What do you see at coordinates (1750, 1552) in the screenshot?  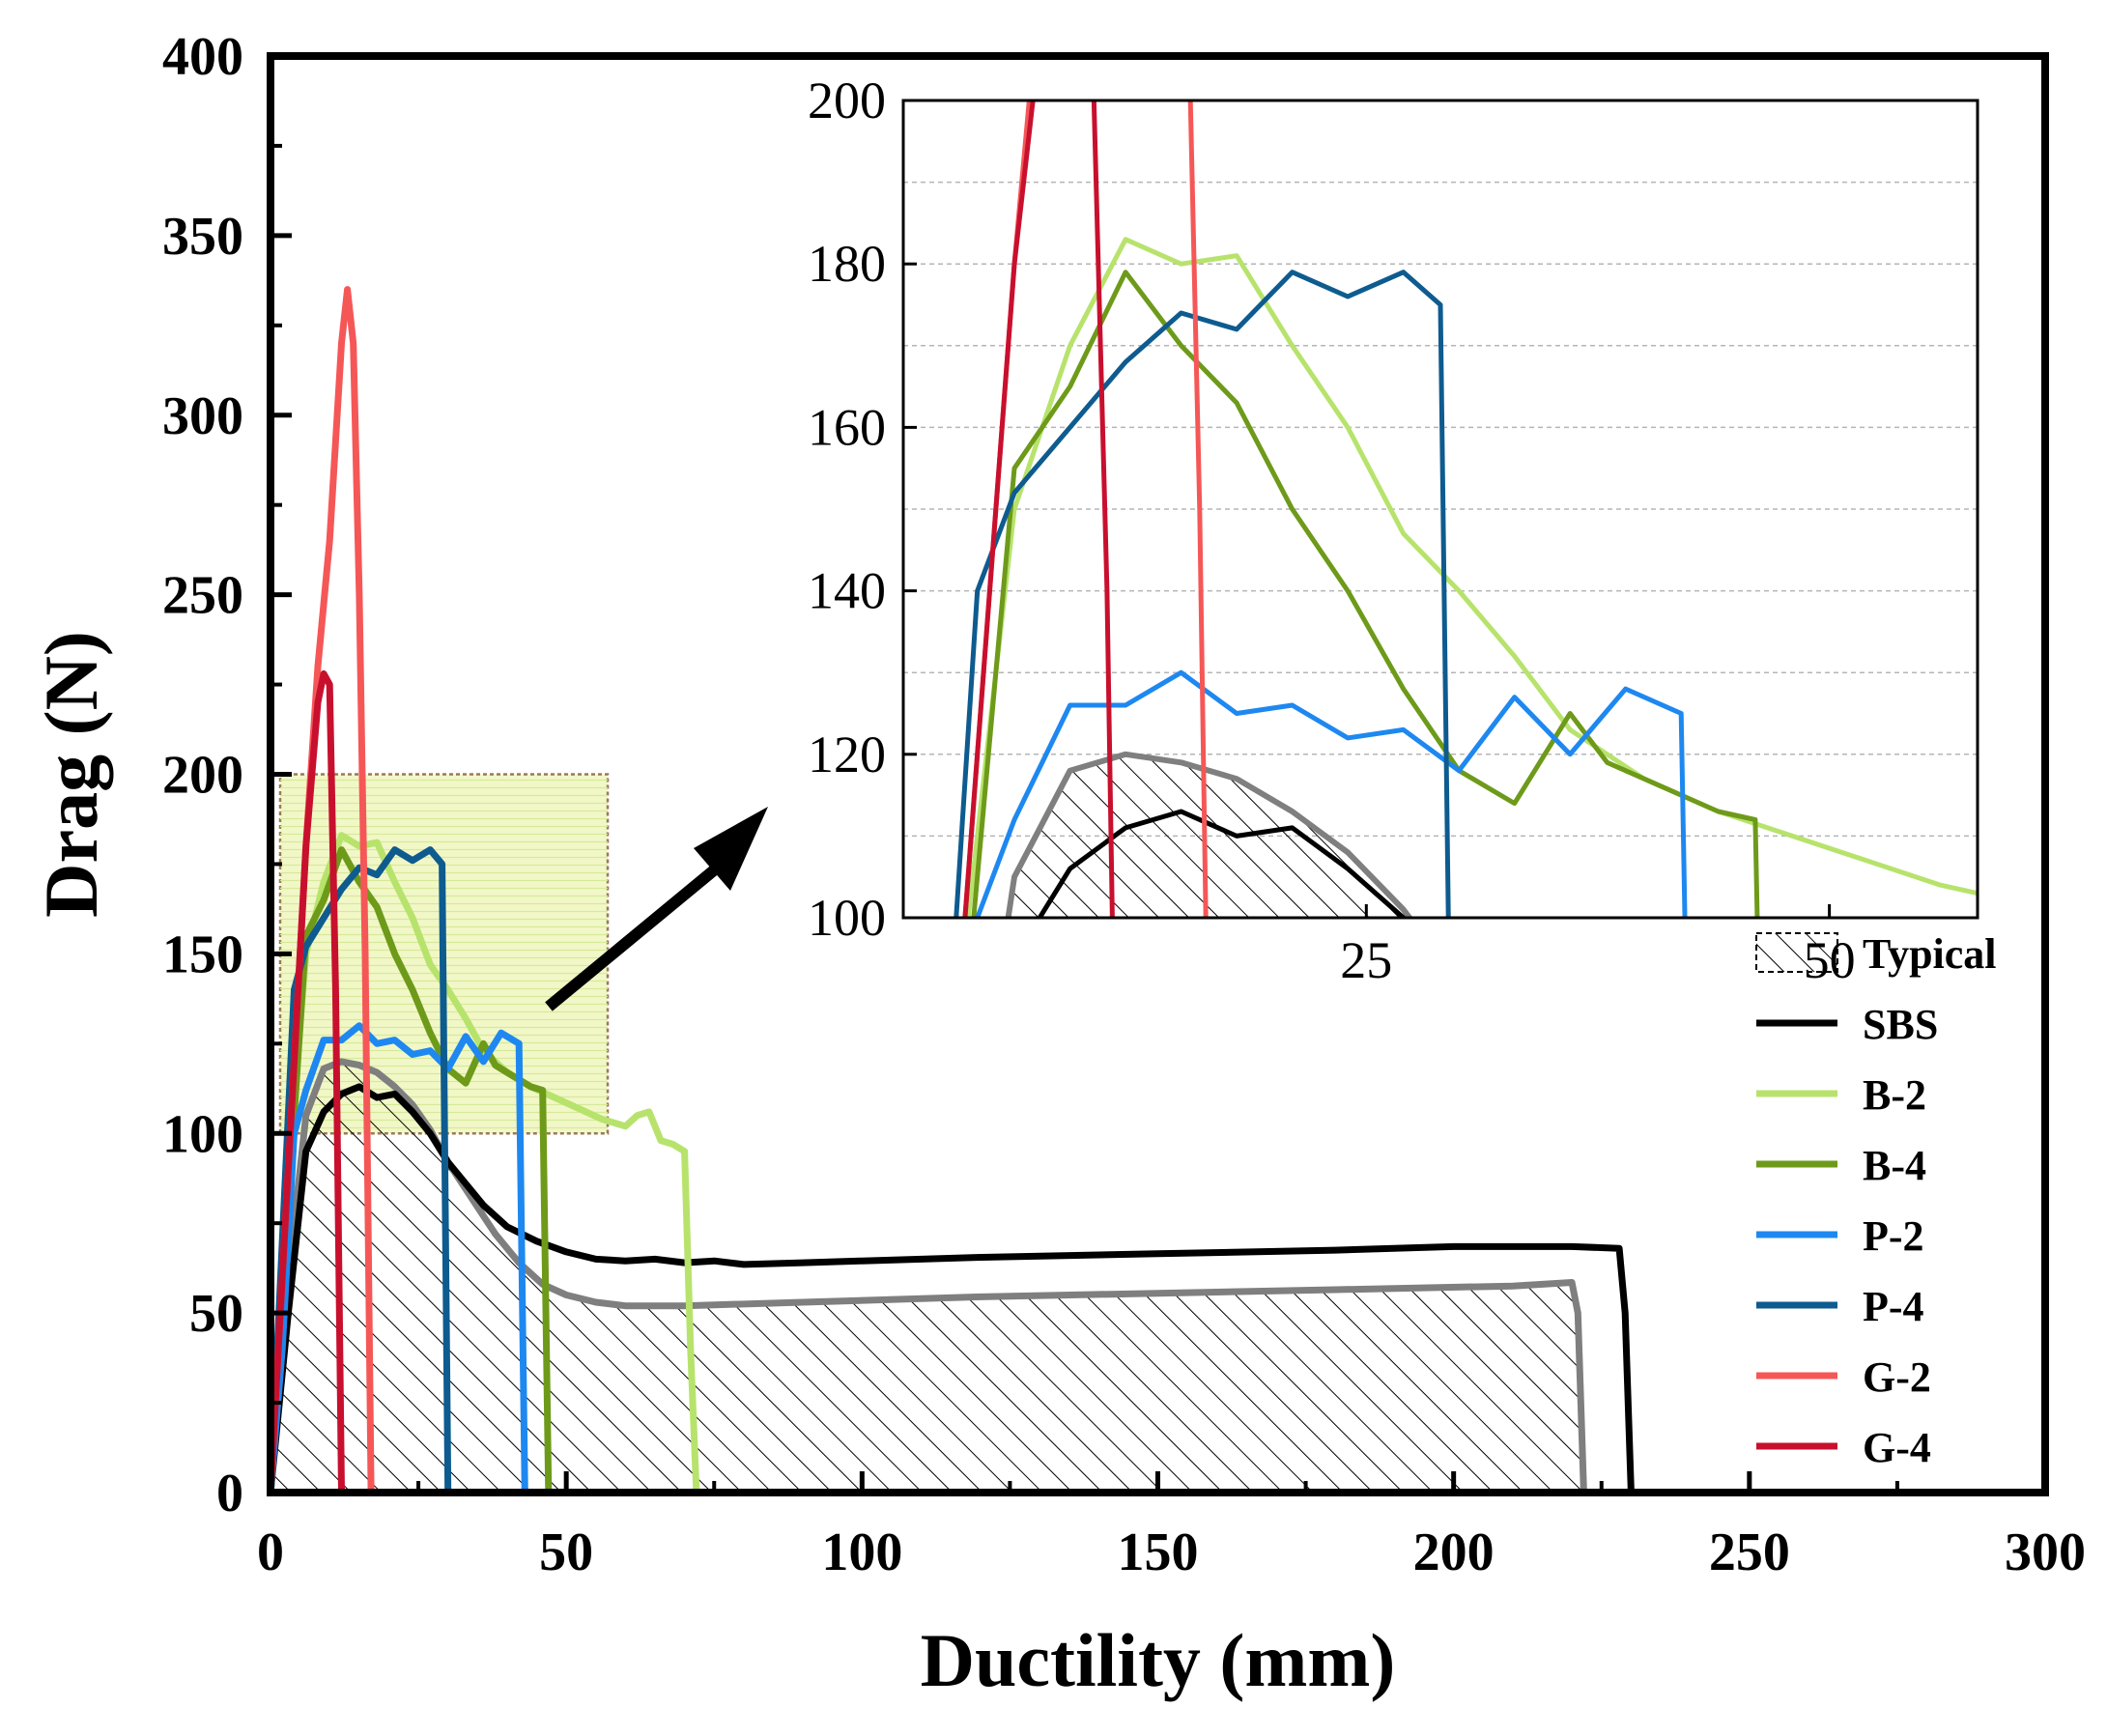 I see `x-tick-label: 250` at bounding box center [1750, 1552].